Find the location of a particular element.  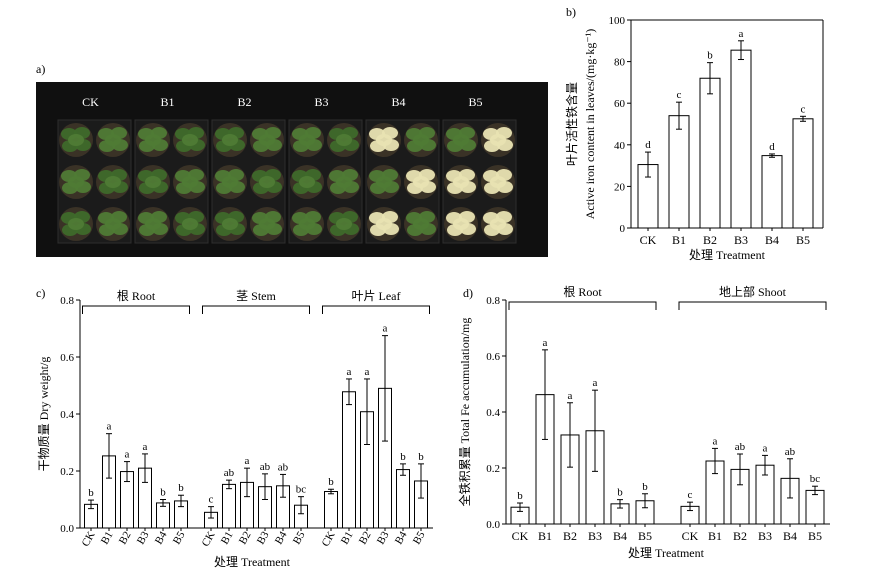

y-axis-title: 干物质量 Dry weight/g is located at coordinates (44, 414).